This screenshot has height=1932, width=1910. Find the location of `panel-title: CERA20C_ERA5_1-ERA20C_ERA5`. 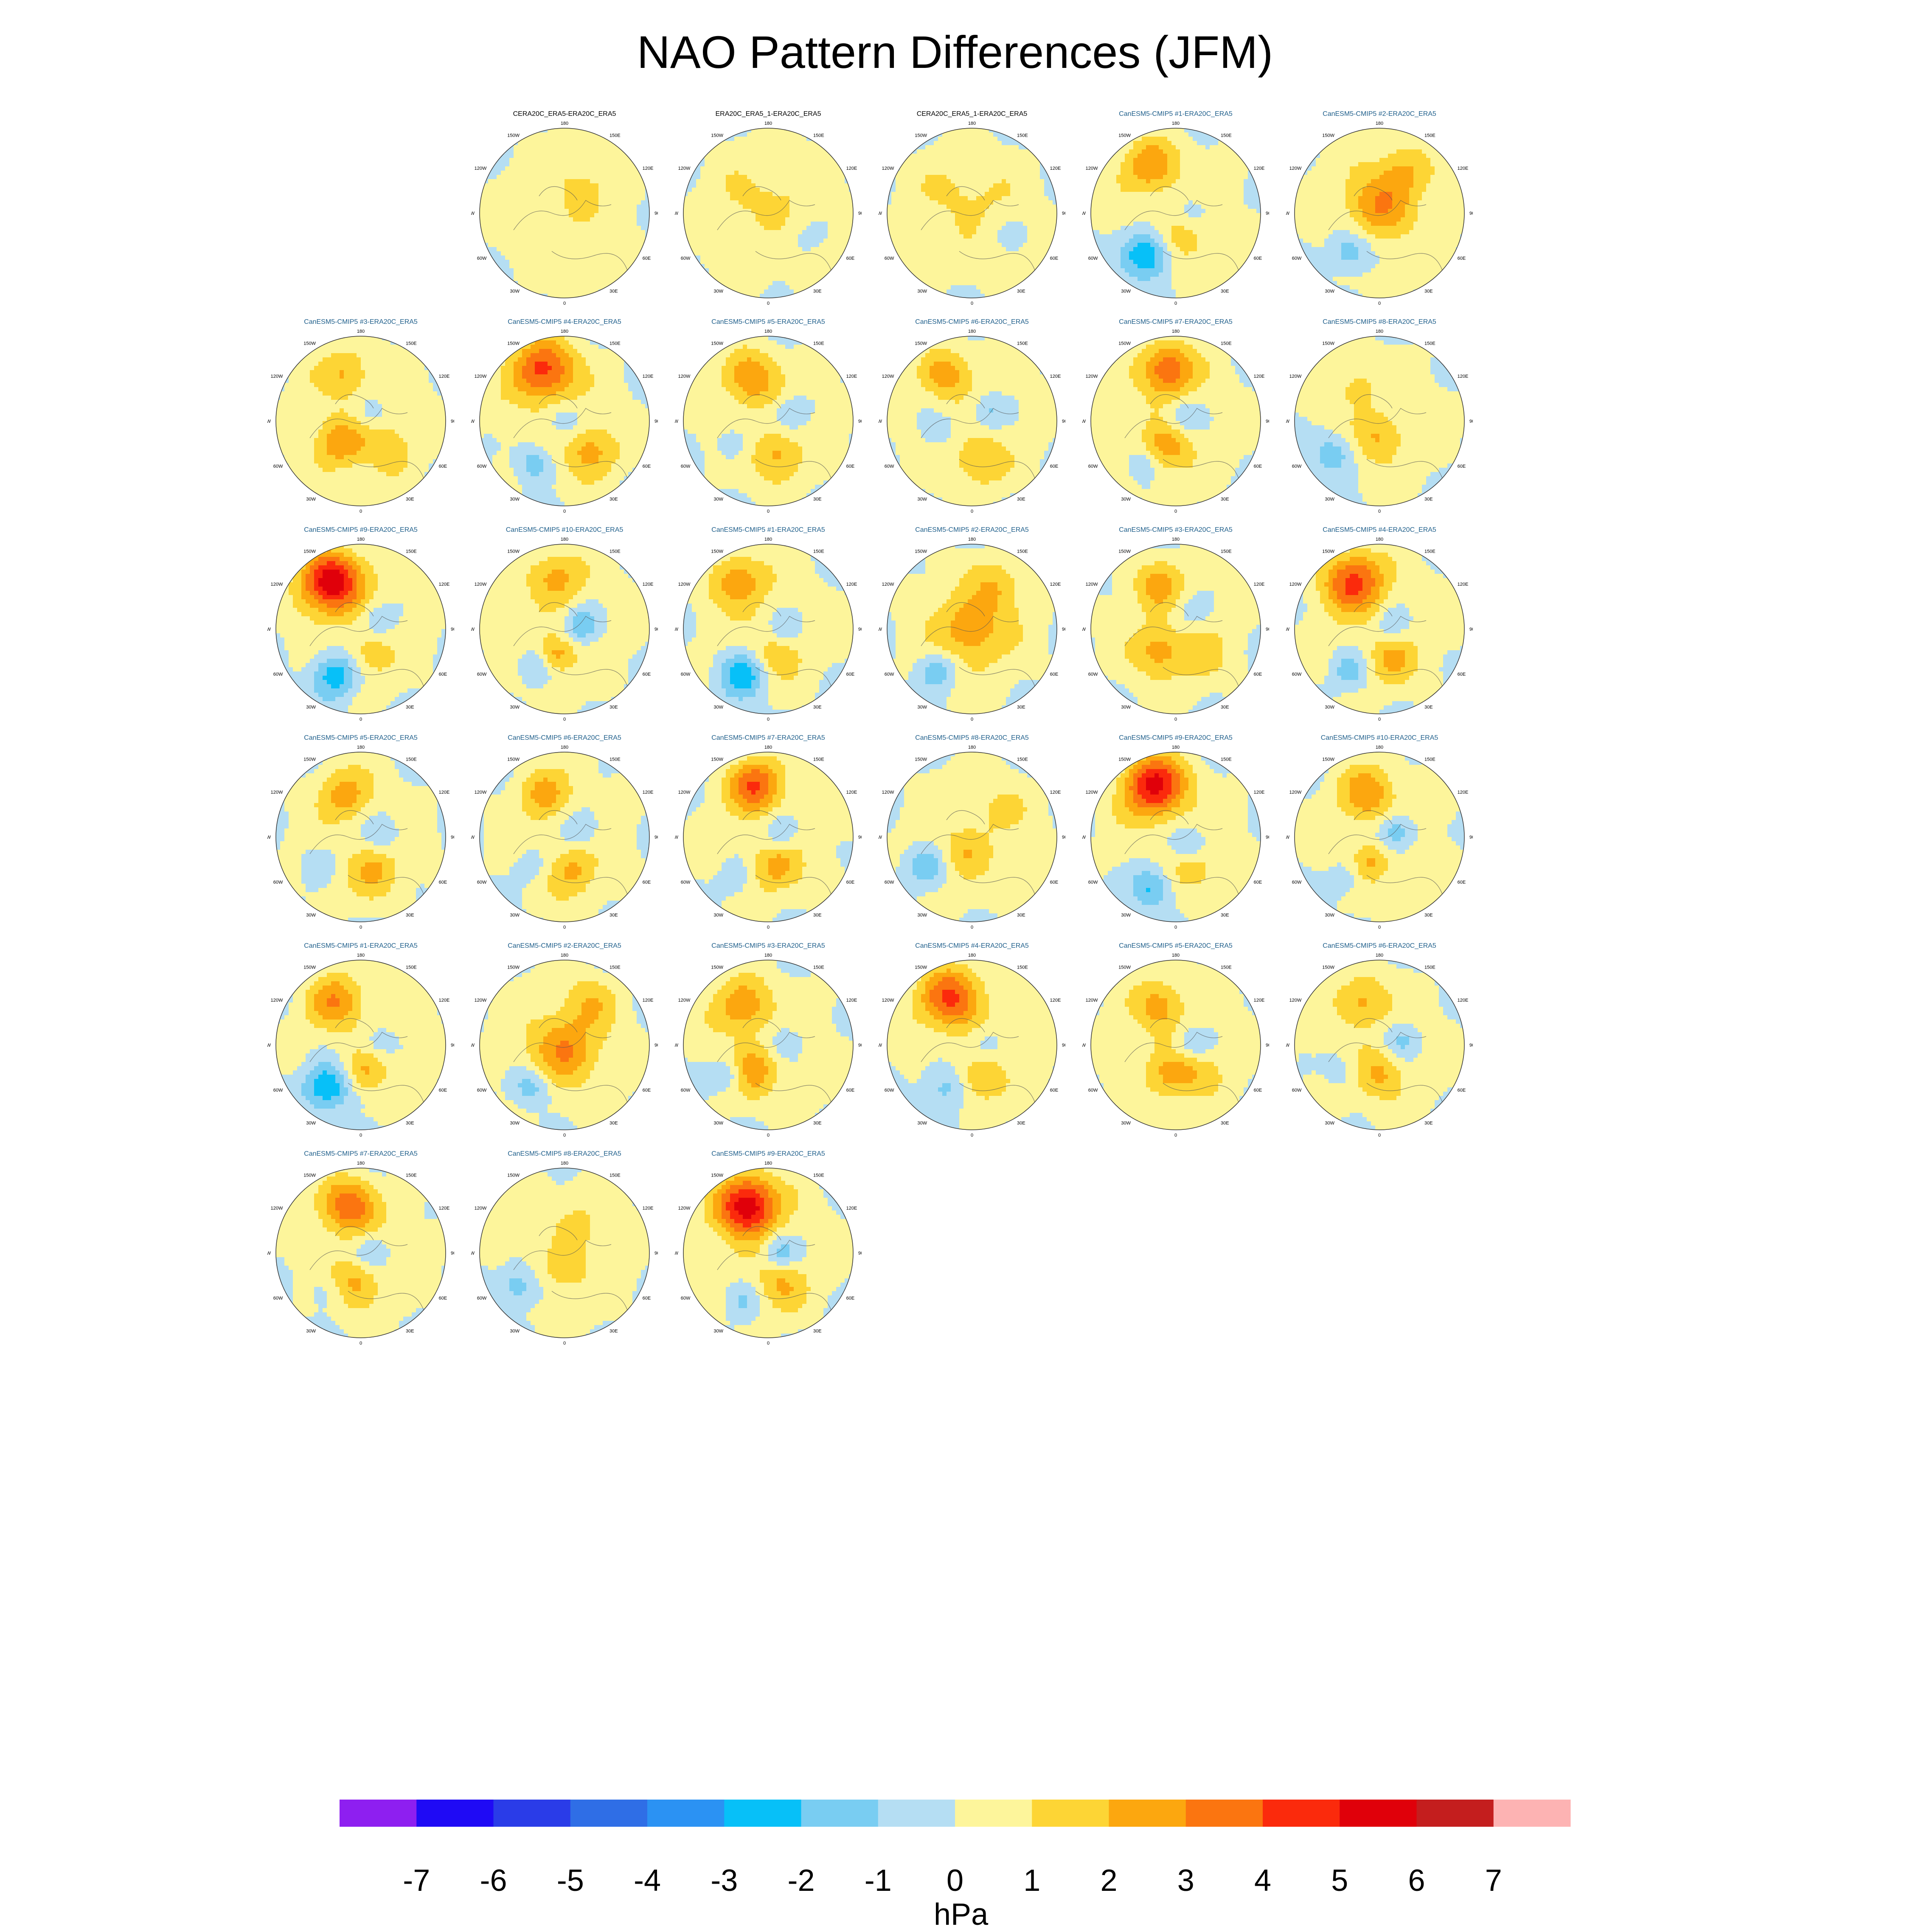

panel-title: CERA20C_ERA5_1-ERA20C_ERA5 is located at coordinates (972, 114).